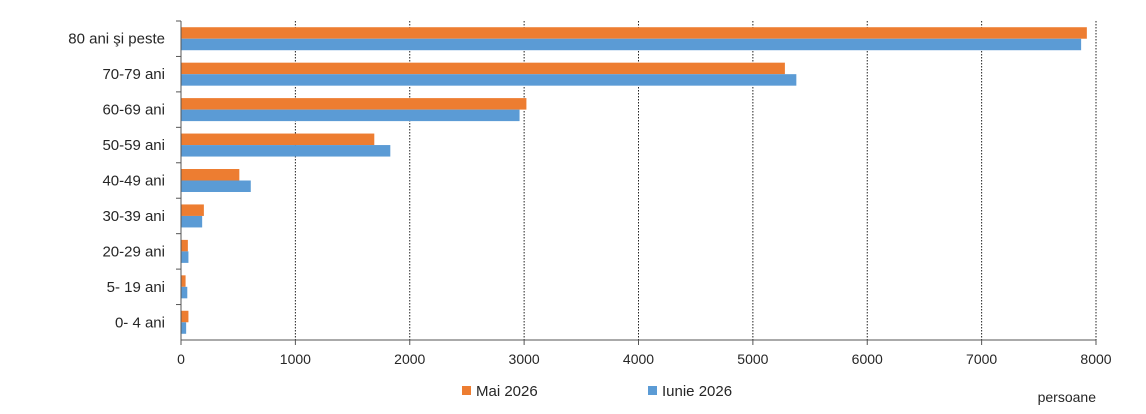 The image size is (1146, 414). What do you see at coordinates (697, 391) in the screenshot?
I see `legend-label: Iunie 2026` at bounding box center [697, 391].